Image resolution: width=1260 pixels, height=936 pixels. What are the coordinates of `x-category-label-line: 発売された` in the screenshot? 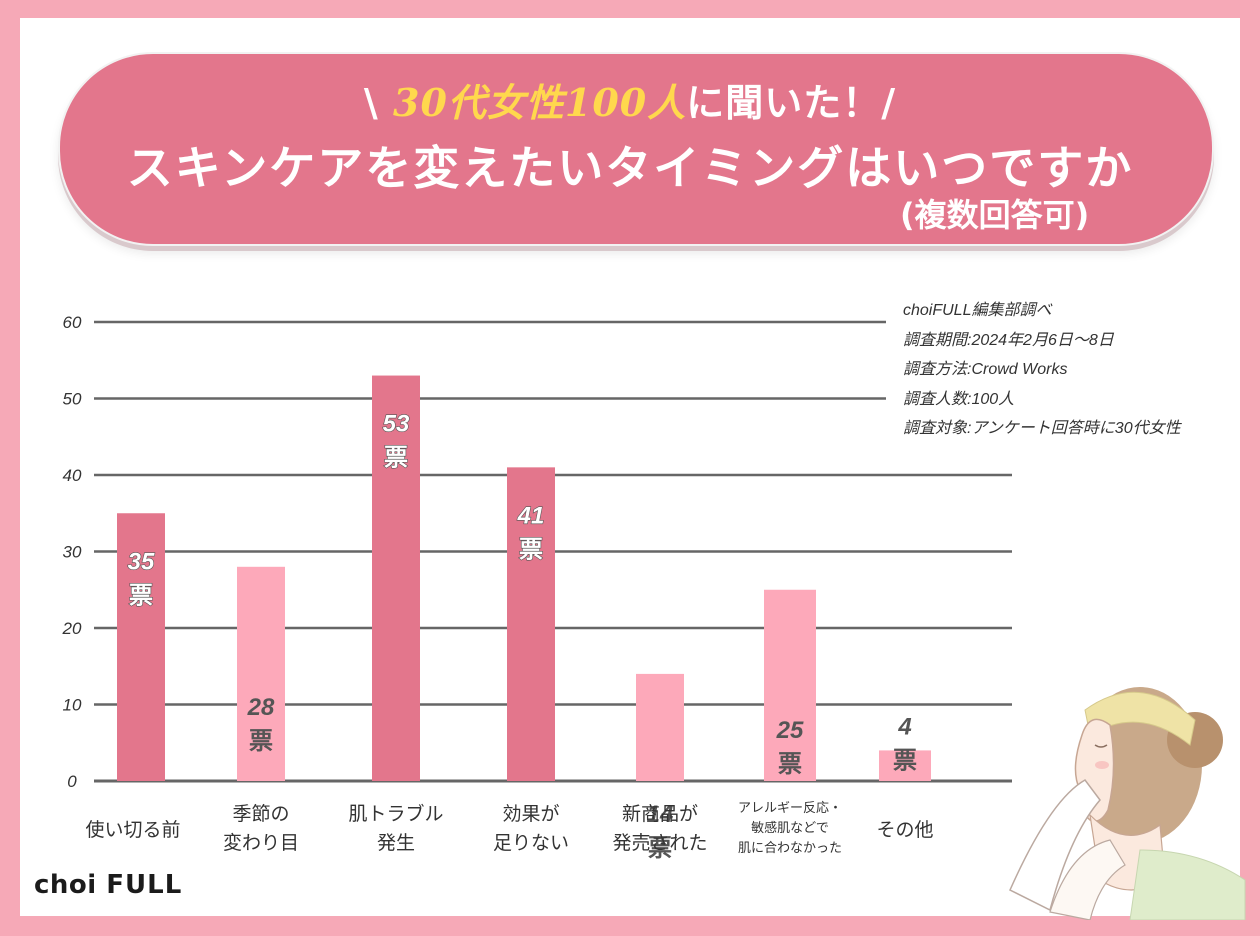 It's located at (659, 843).